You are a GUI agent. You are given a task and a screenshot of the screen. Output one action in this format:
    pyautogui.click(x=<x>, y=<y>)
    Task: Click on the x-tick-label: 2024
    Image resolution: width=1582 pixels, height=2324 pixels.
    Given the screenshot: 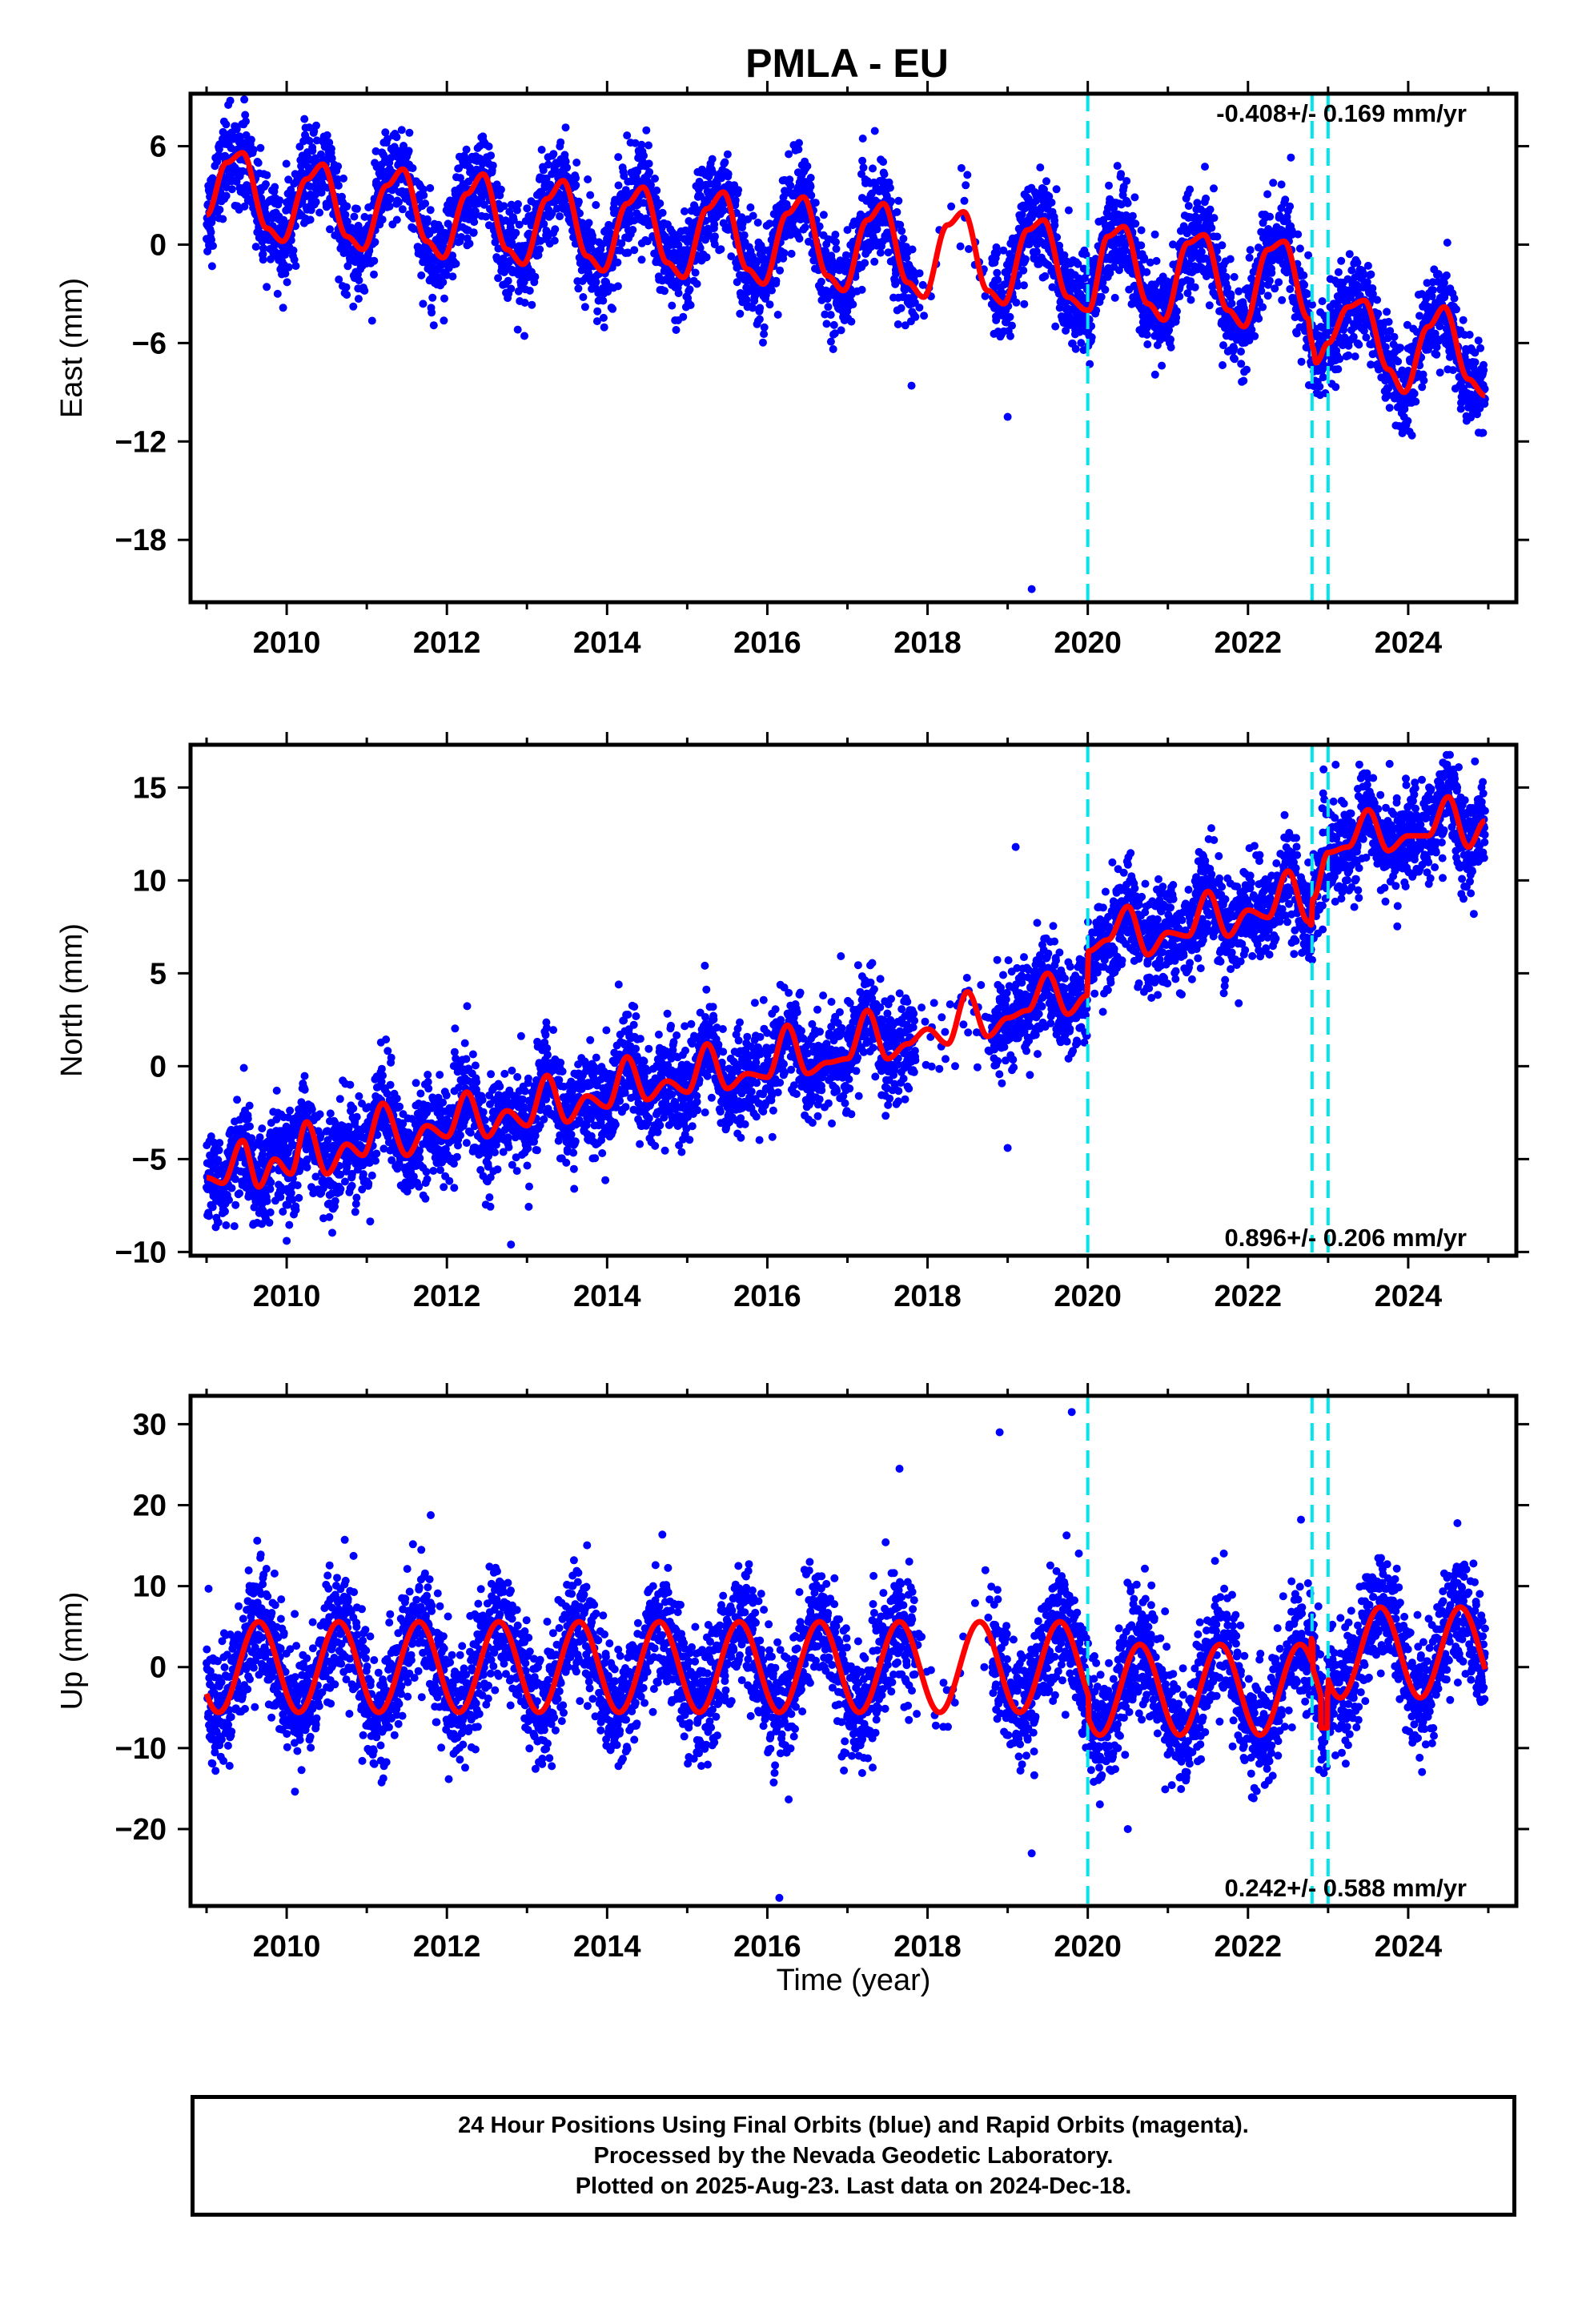 What is the action you would take?
    pyautogui.click(x=1409, y=643)
    